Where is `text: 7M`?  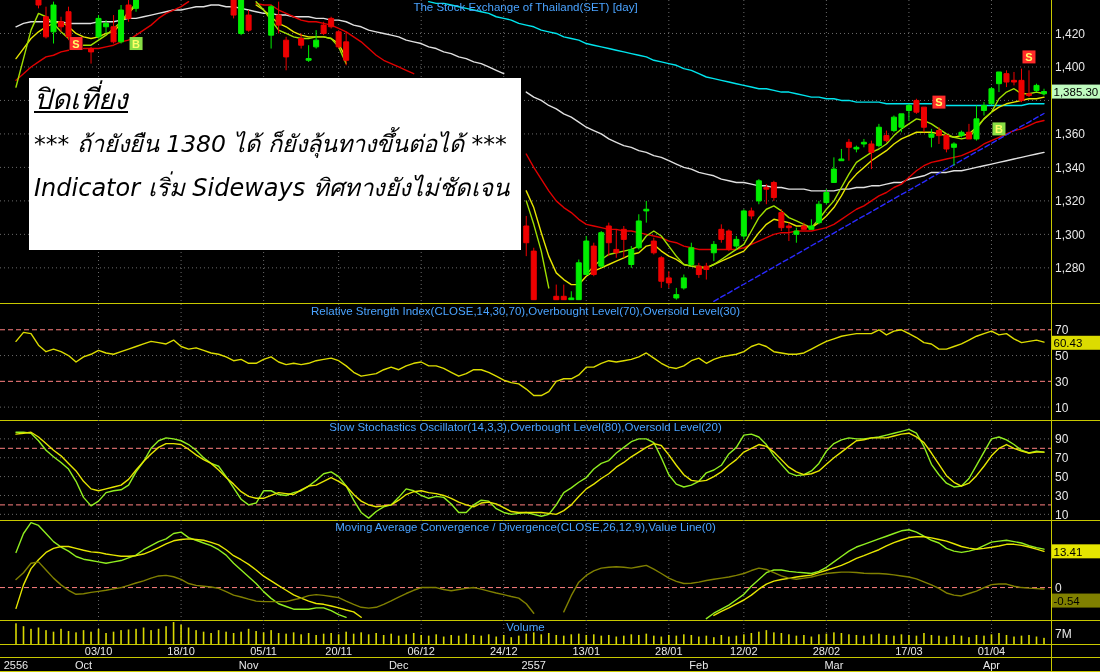
text: 7M is located at coordinates (1063, 634).